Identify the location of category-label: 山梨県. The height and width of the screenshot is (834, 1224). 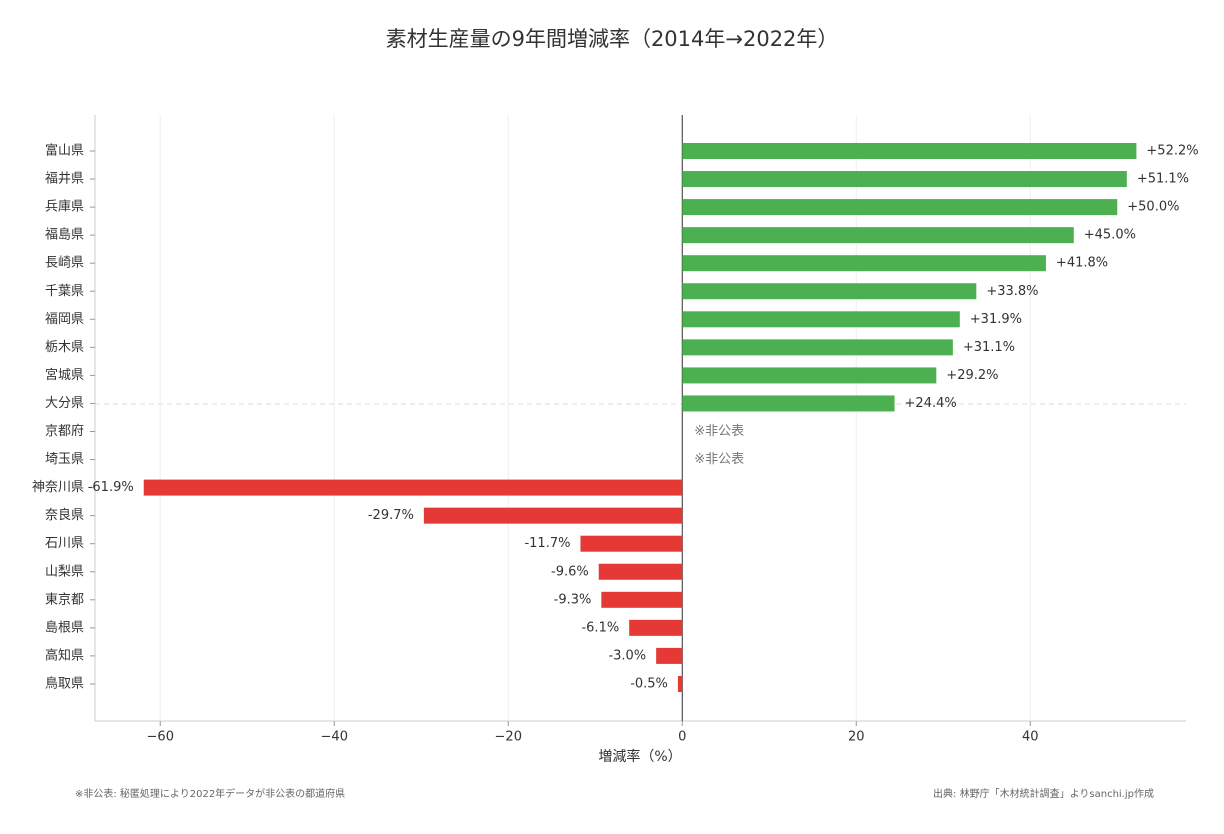
(64, 571).